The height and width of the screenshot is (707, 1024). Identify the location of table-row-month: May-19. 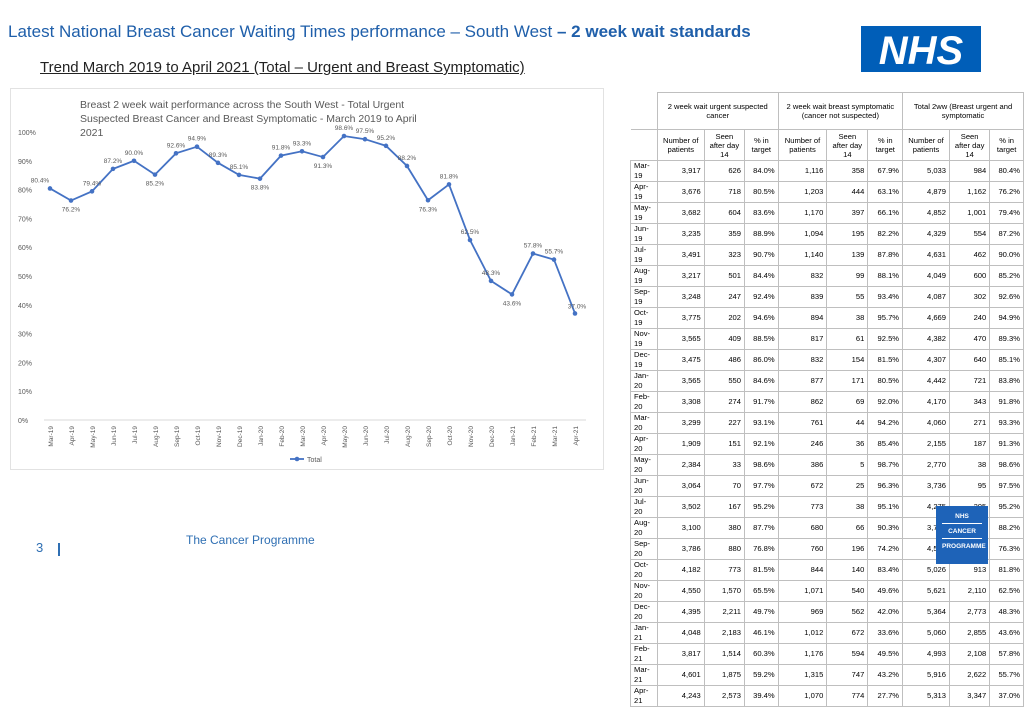
(644, 213).